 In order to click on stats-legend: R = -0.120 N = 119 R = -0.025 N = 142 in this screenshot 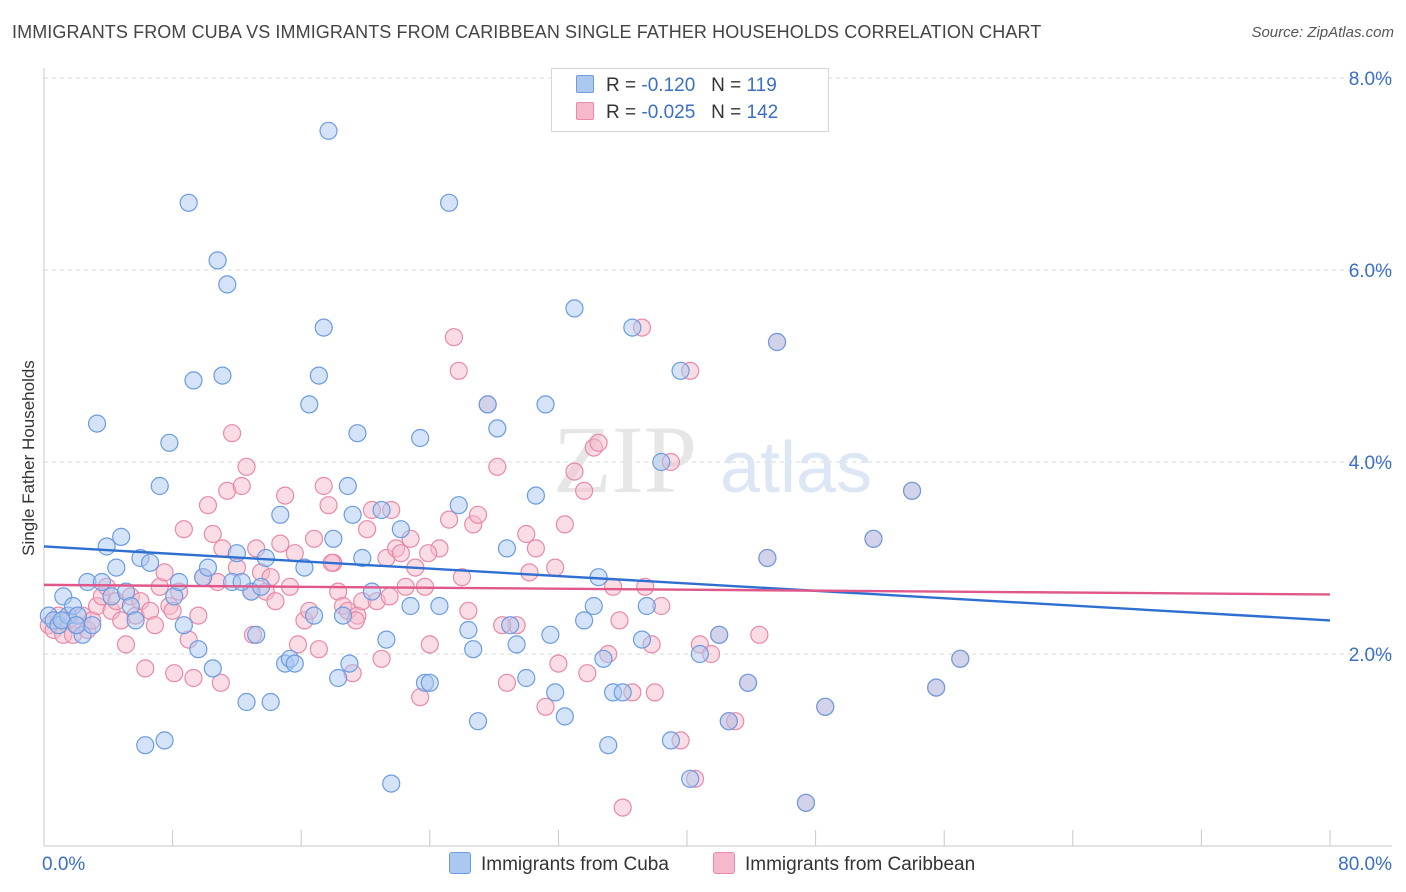, I will do `click(690, 100)`.